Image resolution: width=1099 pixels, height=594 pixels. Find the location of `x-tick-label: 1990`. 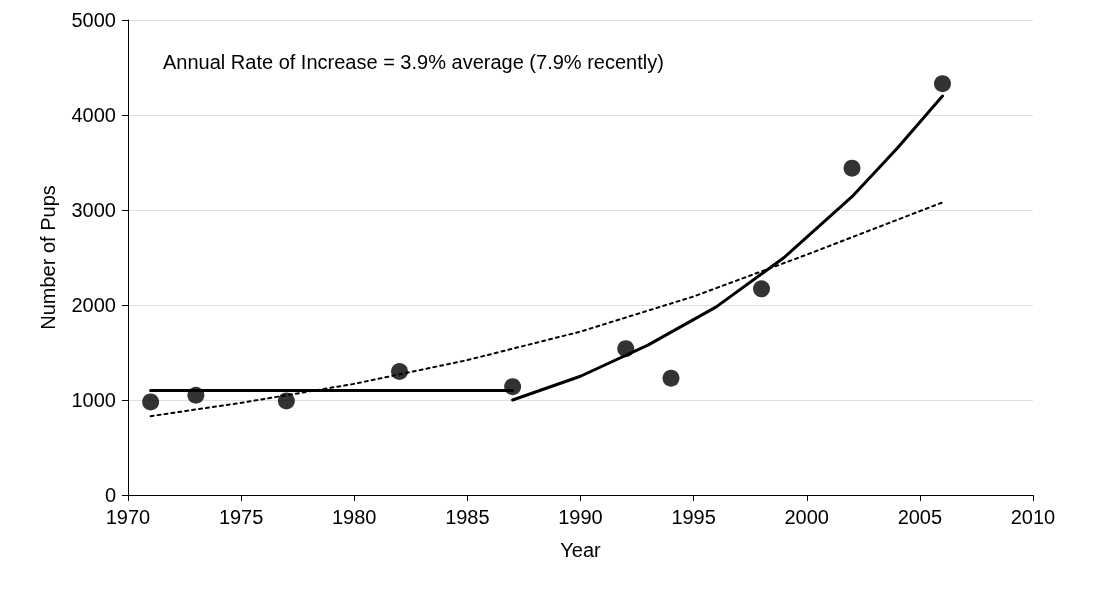

x-tick-label: 1990 is located at coordinates (580, 517).